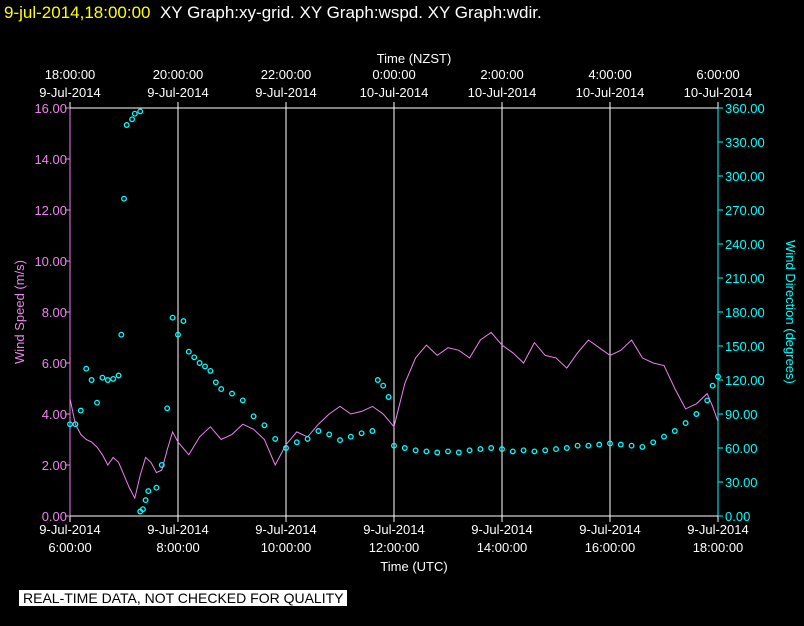  Describe the element at coordinates (286, 74) in the screenshot. I see `top-tick-time: 22:00:00` at that location.